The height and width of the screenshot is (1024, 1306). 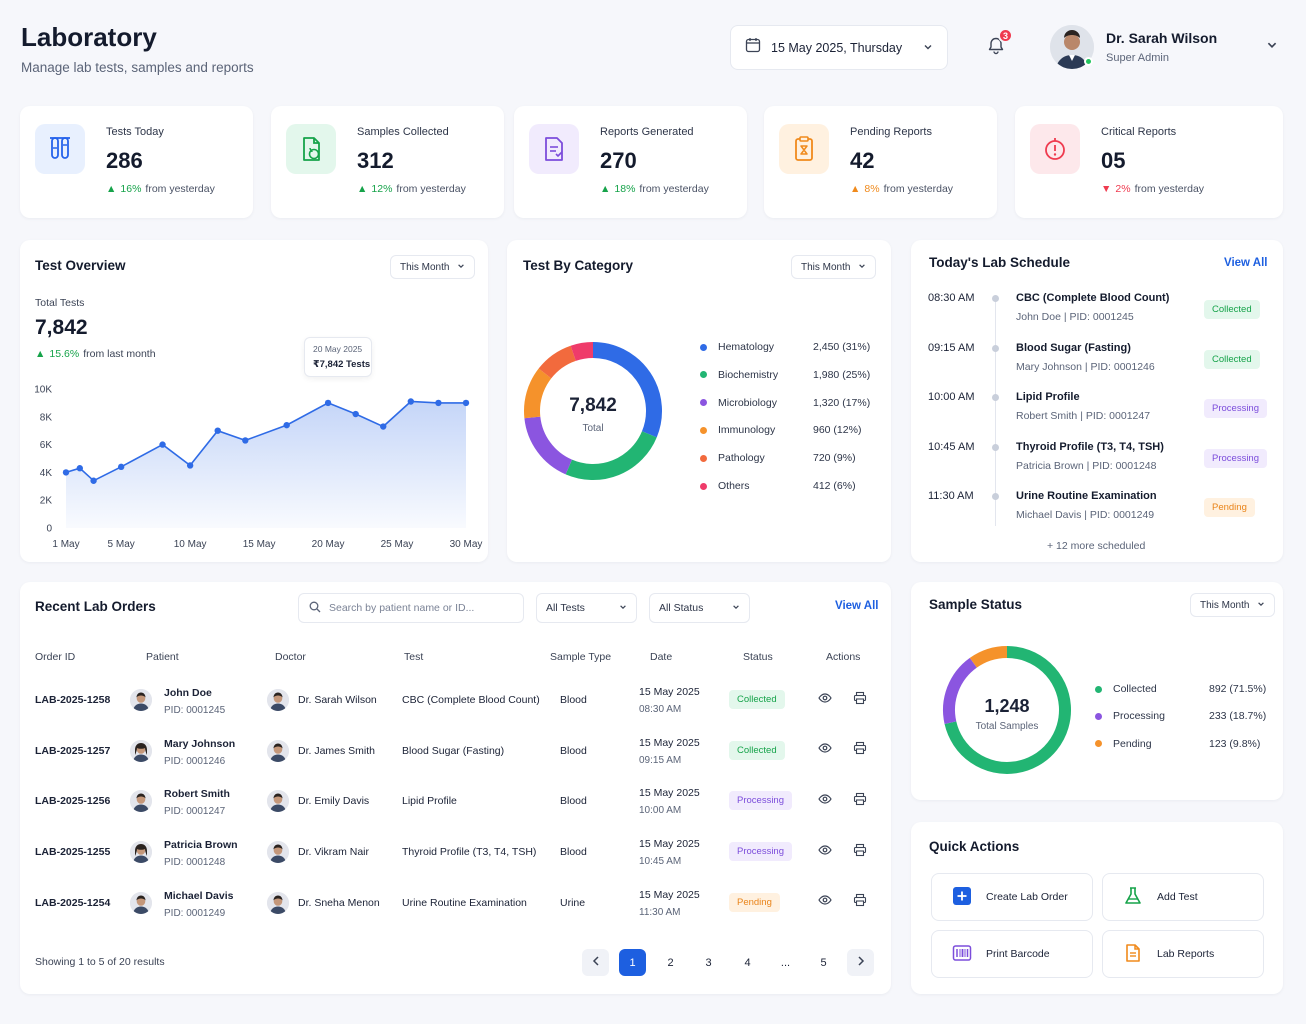 What do you see at coordinates (627, 390) in the screenshot?
I see `donut-slice-hematology` at bounding box center [627, 390].